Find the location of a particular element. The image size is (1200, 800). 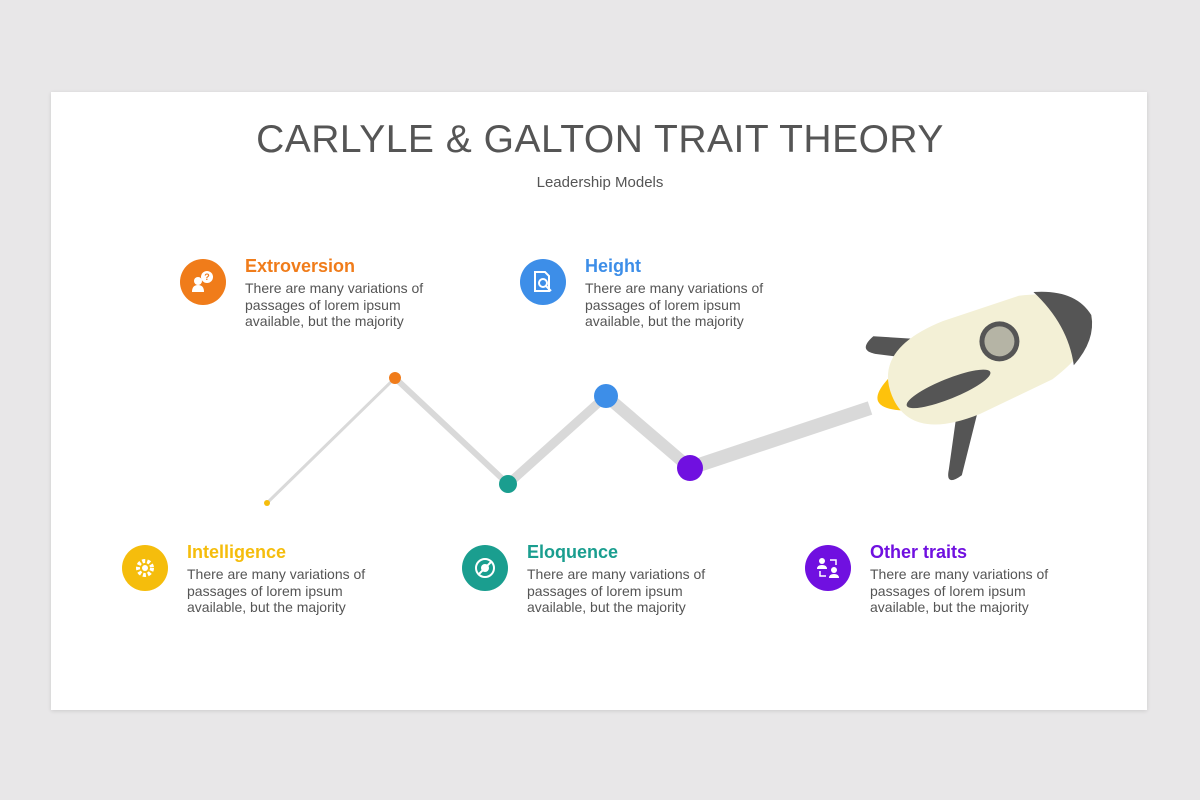

people-exchange-icon is located at coordinates (828, 568).